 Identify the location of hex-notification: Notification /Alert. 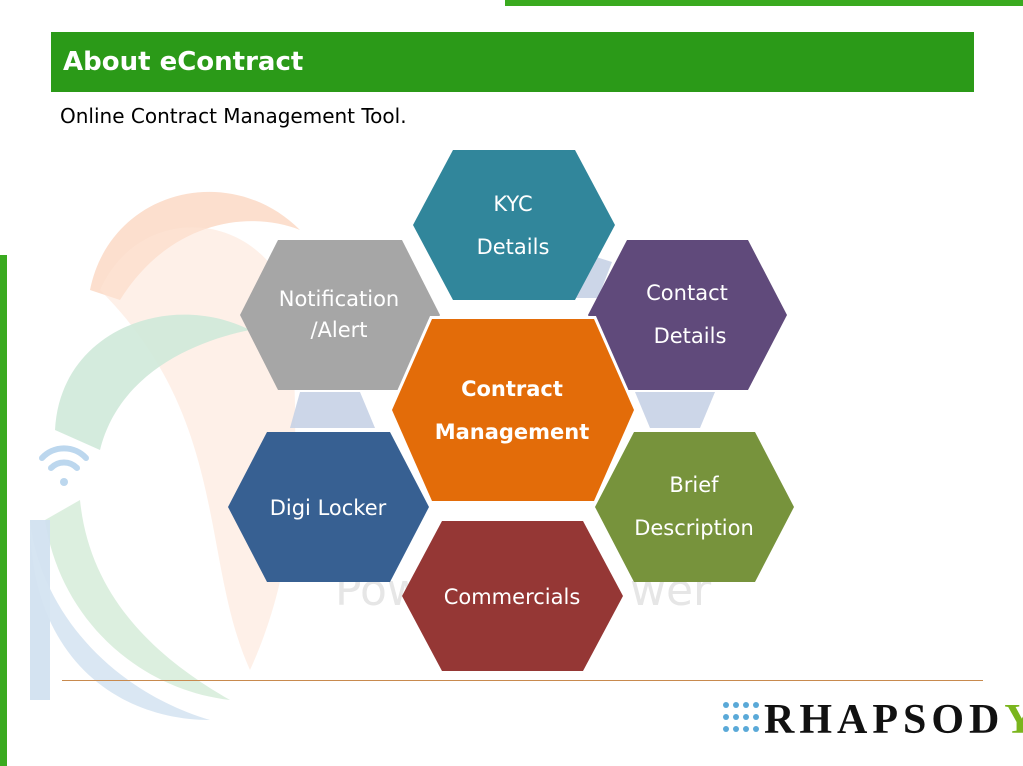
(340, 315).